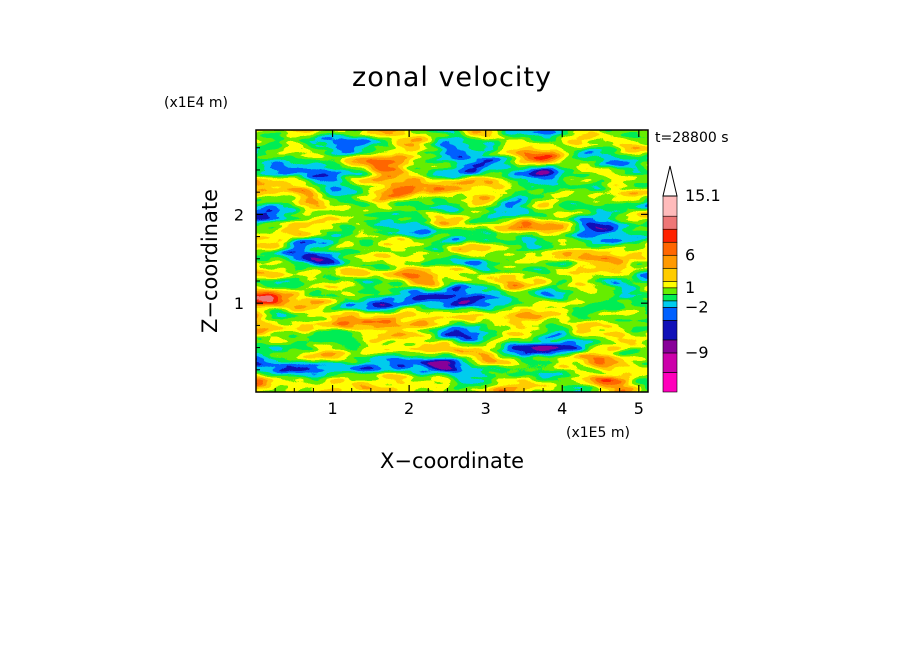  I want to click on colorbar-label: 6, so click(690, 254).